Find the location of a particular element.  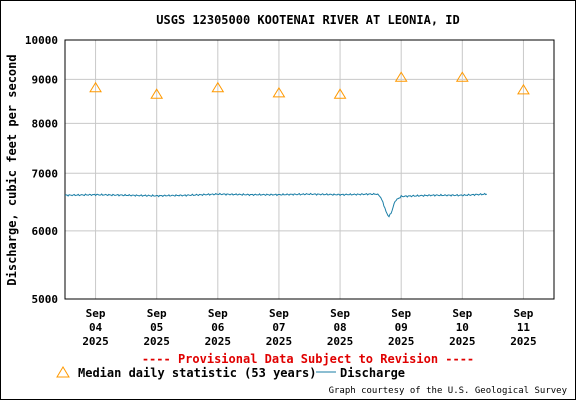

y-tick-label: 7000 is located at coordinates (45, 173).